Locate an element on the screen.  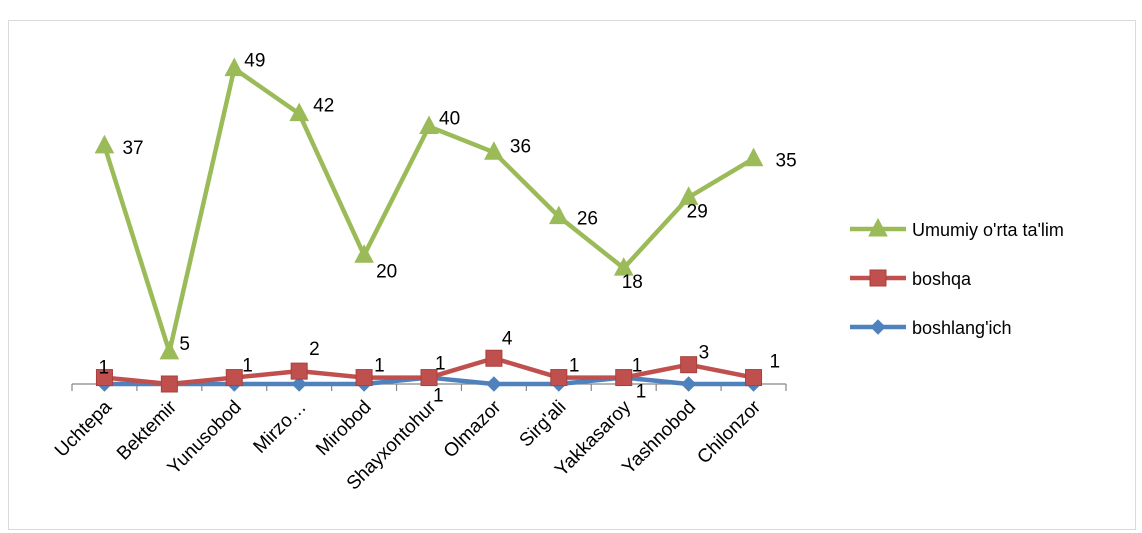
data-label: 4 is located at coordinates (507, 338).